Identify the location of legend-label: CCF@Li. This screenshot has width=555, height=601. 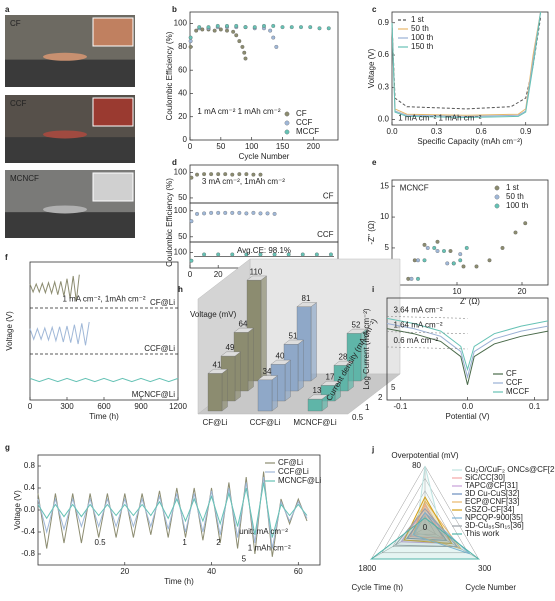
(293, 471).